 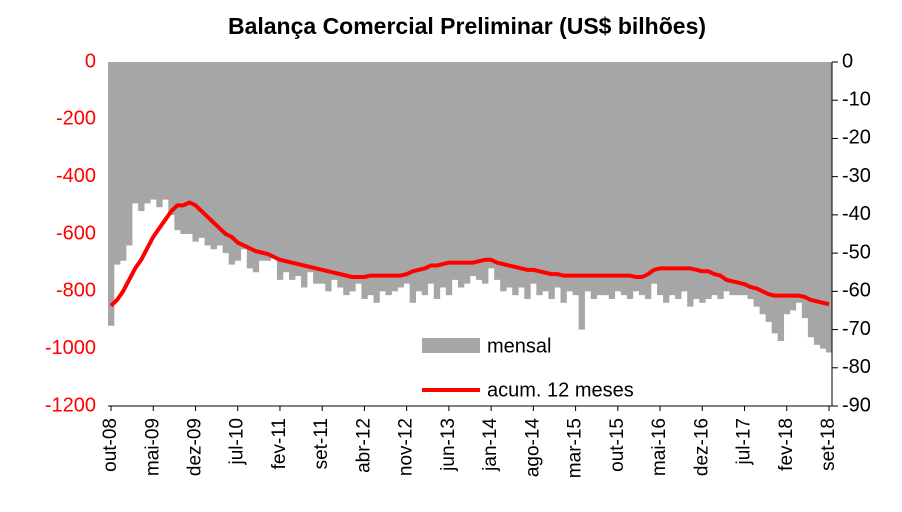 I want to click on x-tick-label: fev-11, so click(x=279, y=443).